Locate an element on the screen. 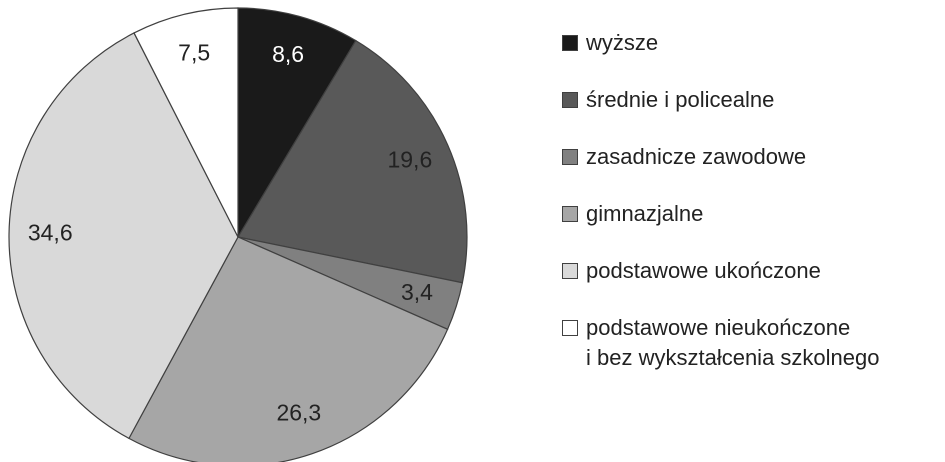  legend-label: zasadnicze zawodowe is located at coordinates (696, 156).